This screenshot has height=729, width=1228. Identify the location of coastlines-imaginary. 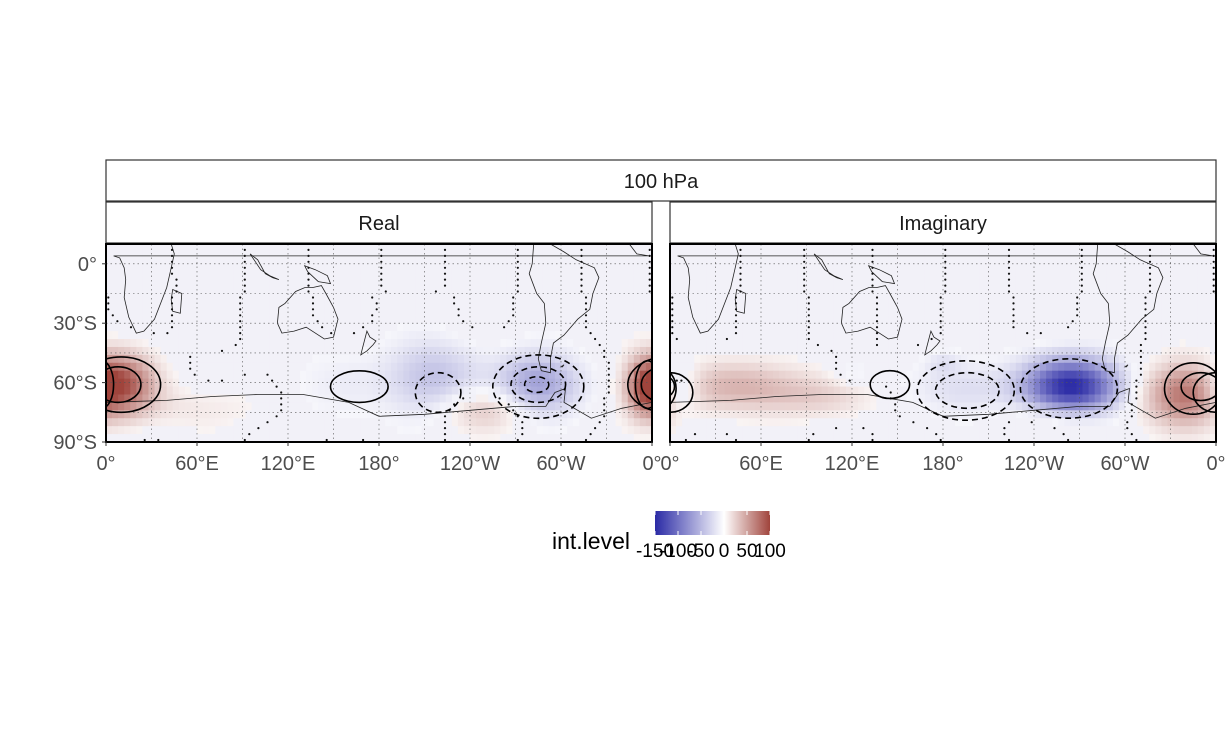
(943, 331).